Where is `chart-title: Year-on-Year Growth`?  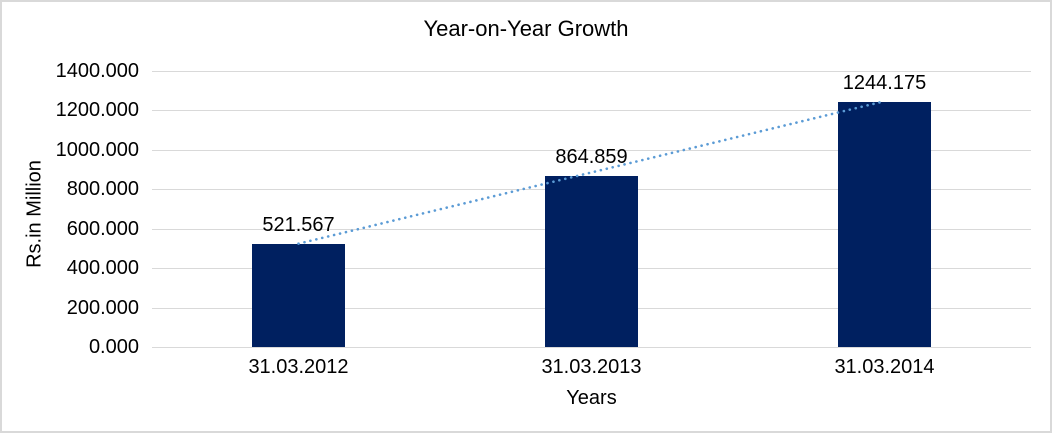 chart-title: Year-on-Year Growth is located at coordinates (526, 28).